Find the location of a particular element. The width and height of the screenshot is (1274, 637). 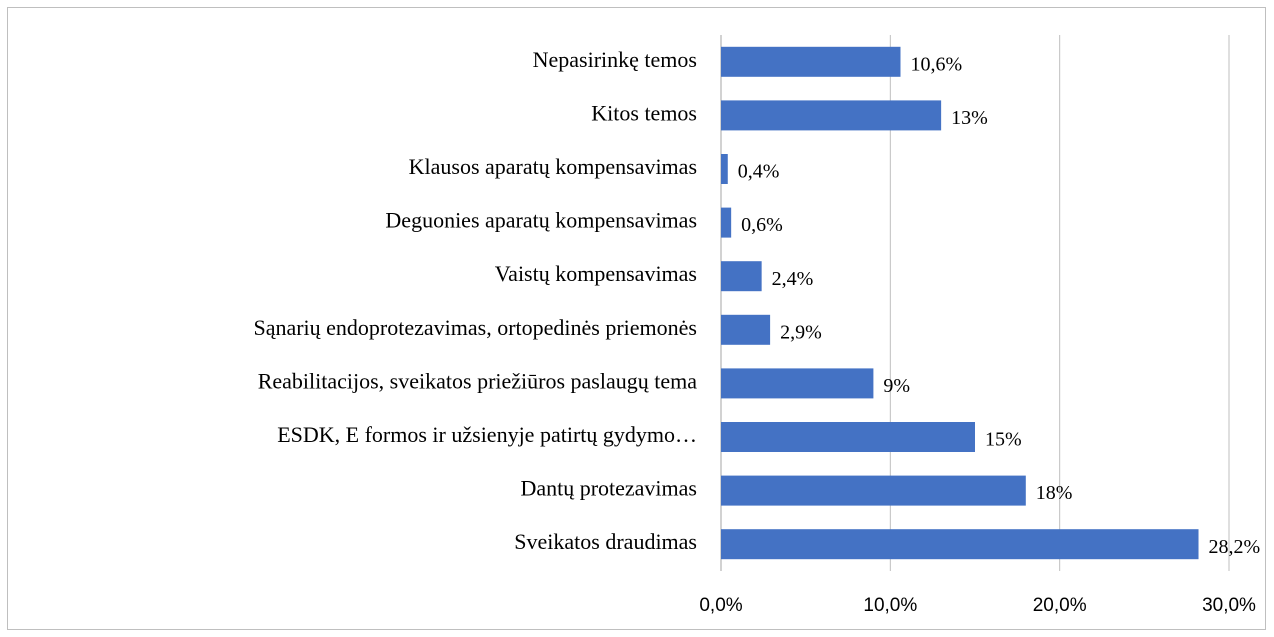

data-label: 0,4% is located at coordinates (759, 172).